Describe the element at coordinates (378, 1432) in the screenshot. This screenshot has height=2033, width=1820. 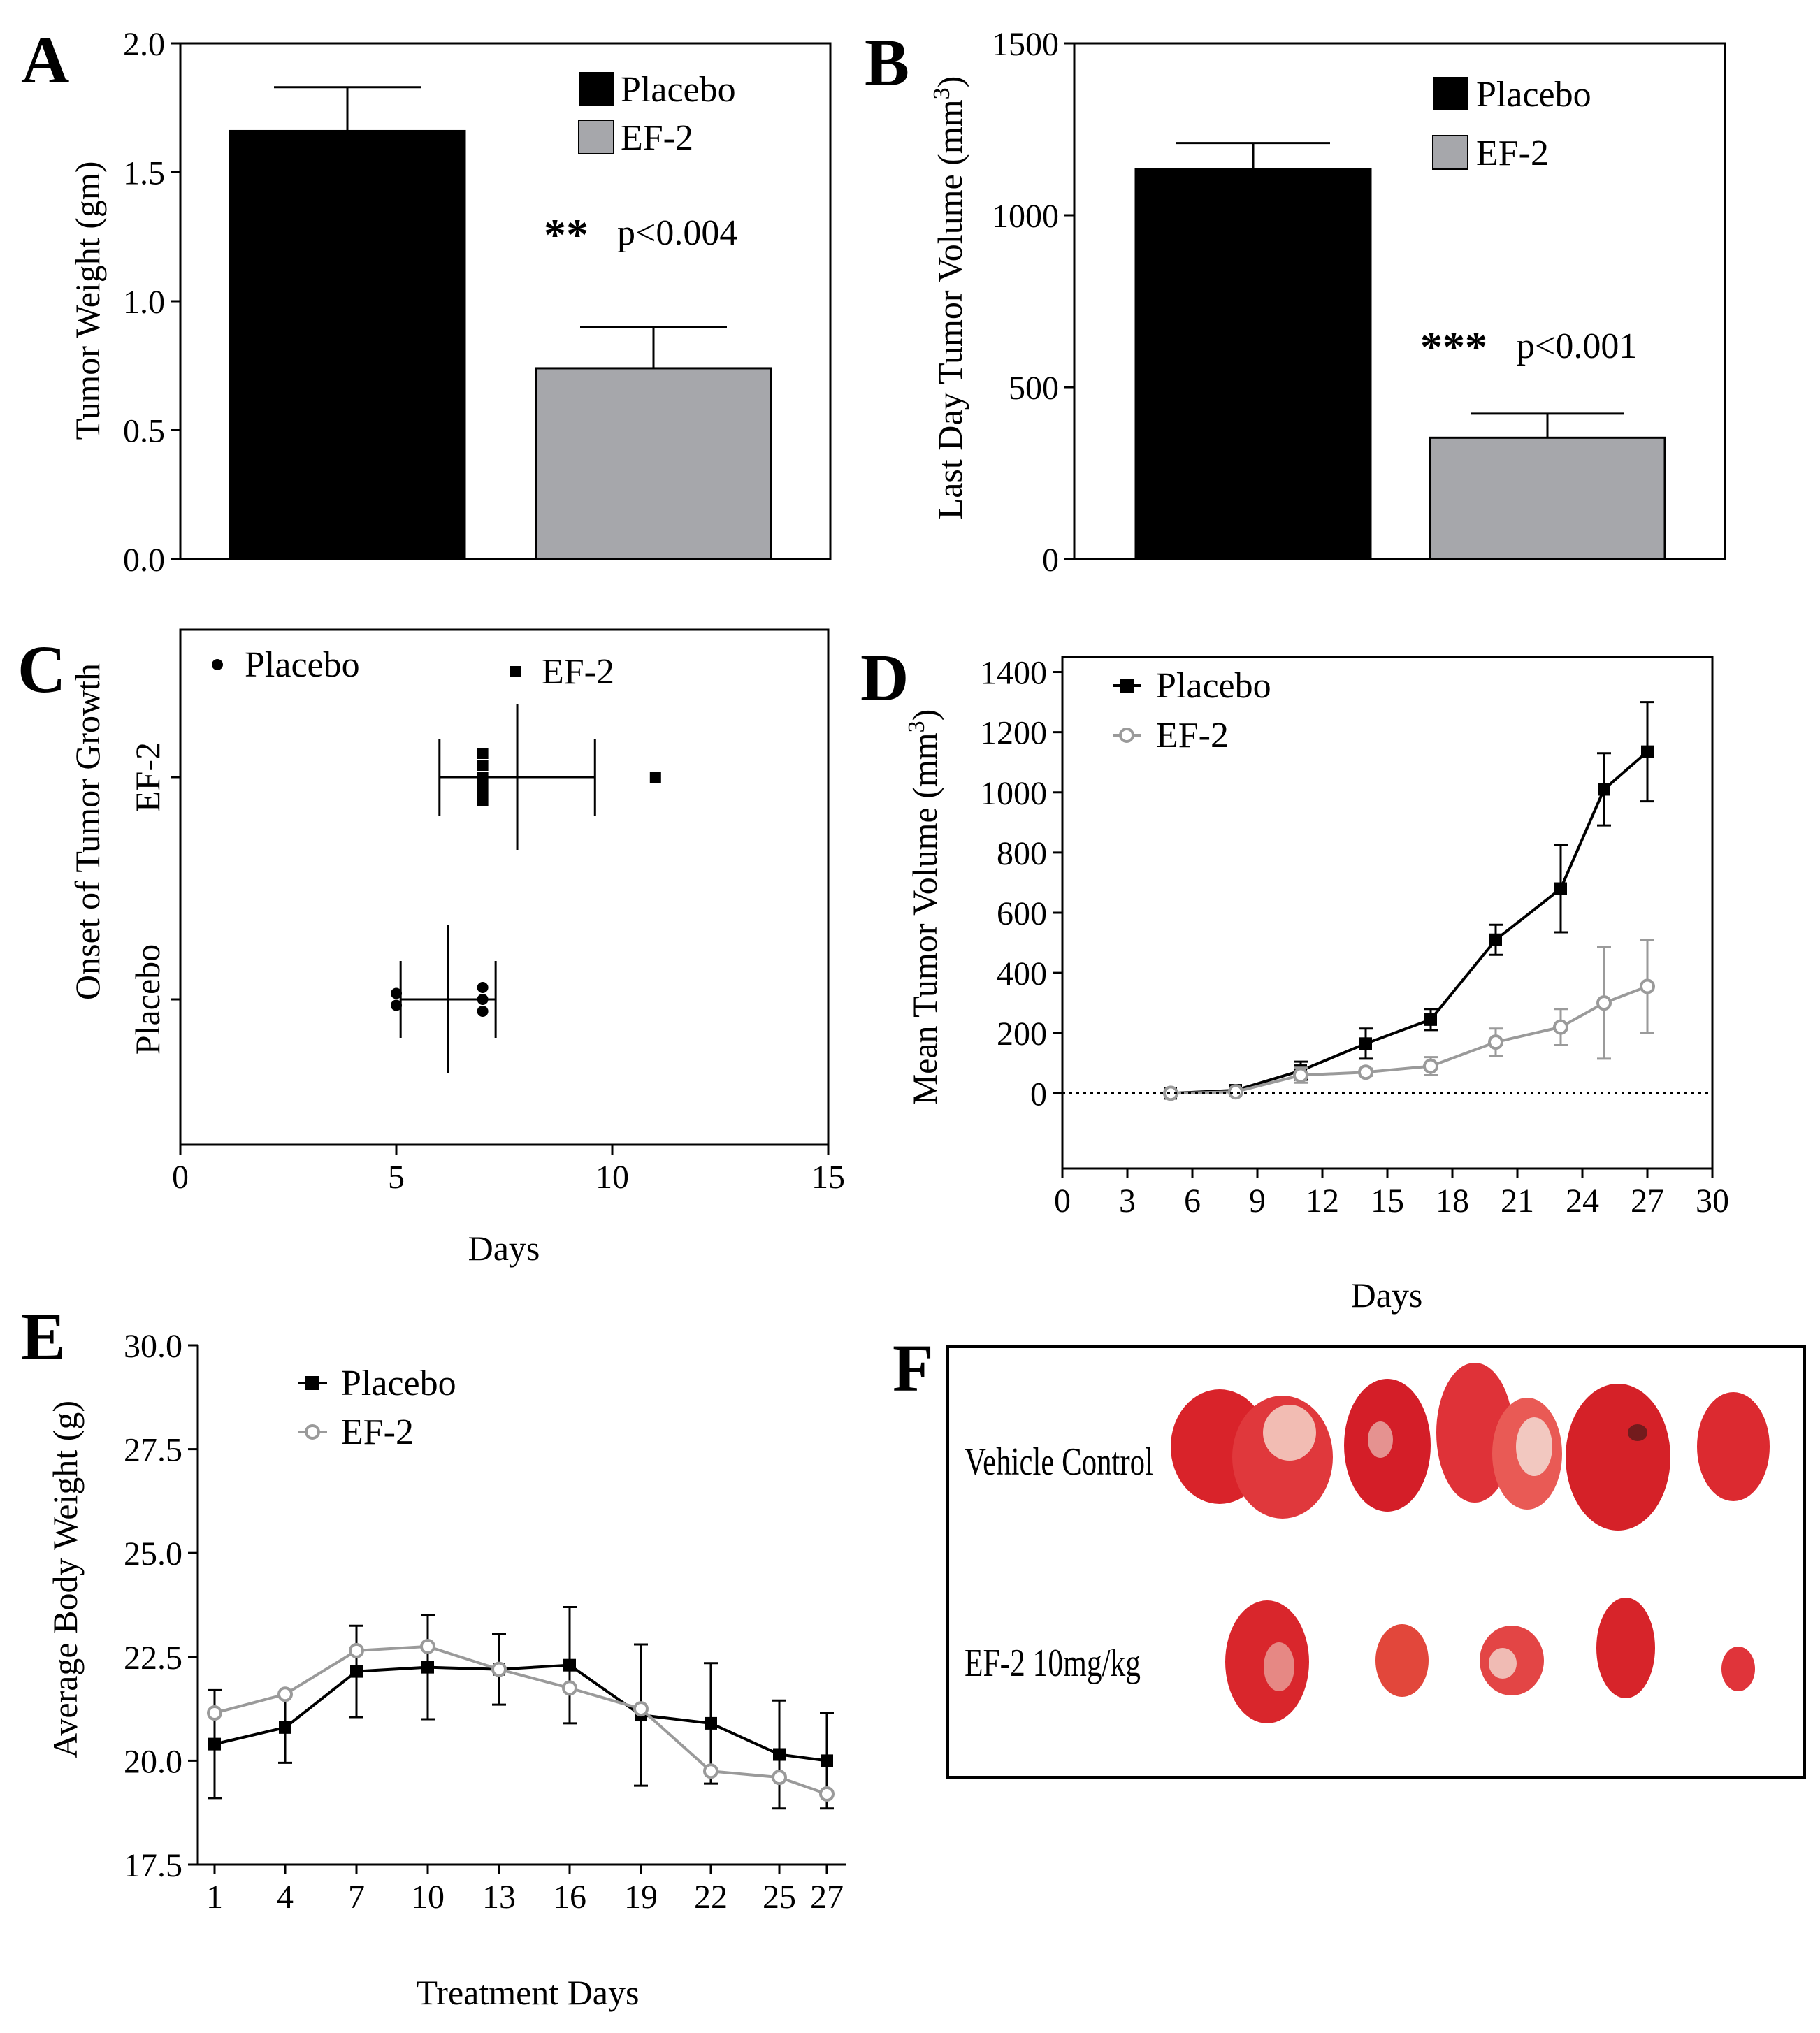
I see `legend-label-ef2-e: EF-2` at that location.